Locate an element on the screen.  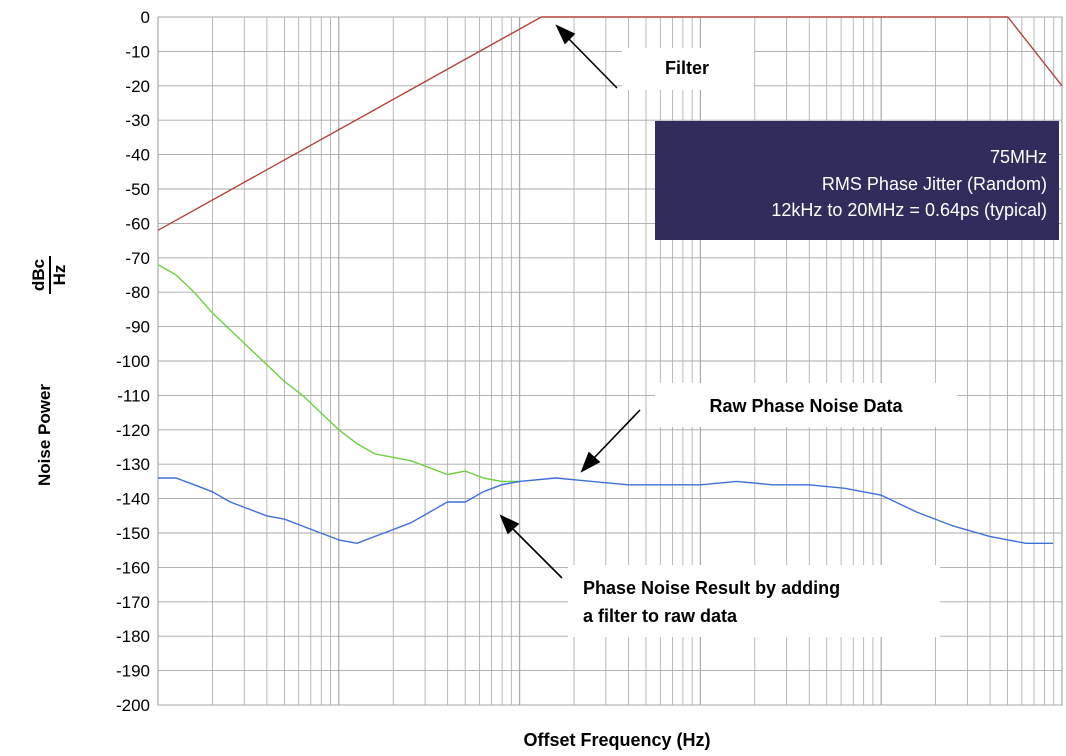
info-line-3: 12kHz to 20MHz = 0.64ps (typical) is located at coordinates (909, 210).